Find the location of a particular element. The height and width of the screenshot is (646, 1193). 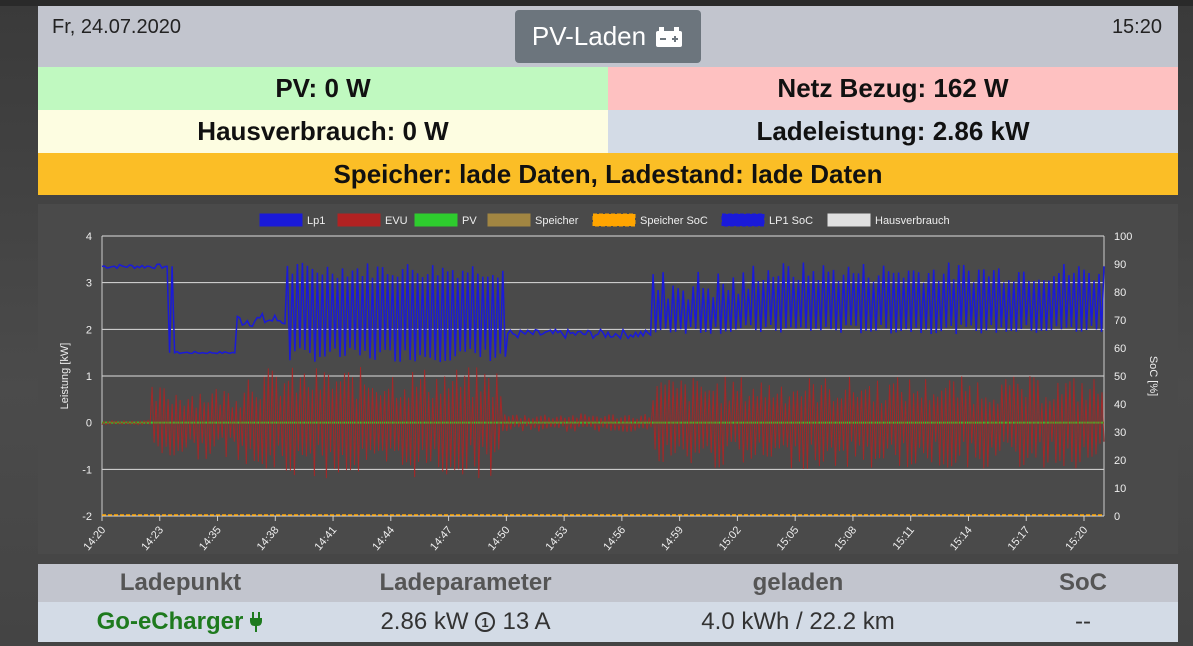

col-header-soc: SoC is located at coordinates (1083, 582).